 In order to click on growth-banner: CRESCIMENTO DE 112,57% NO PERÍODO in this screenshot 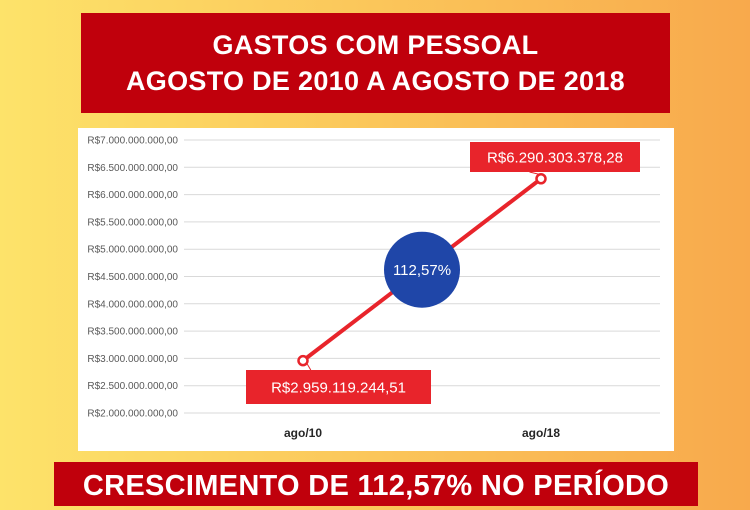, I will do `click(376, 484)`.